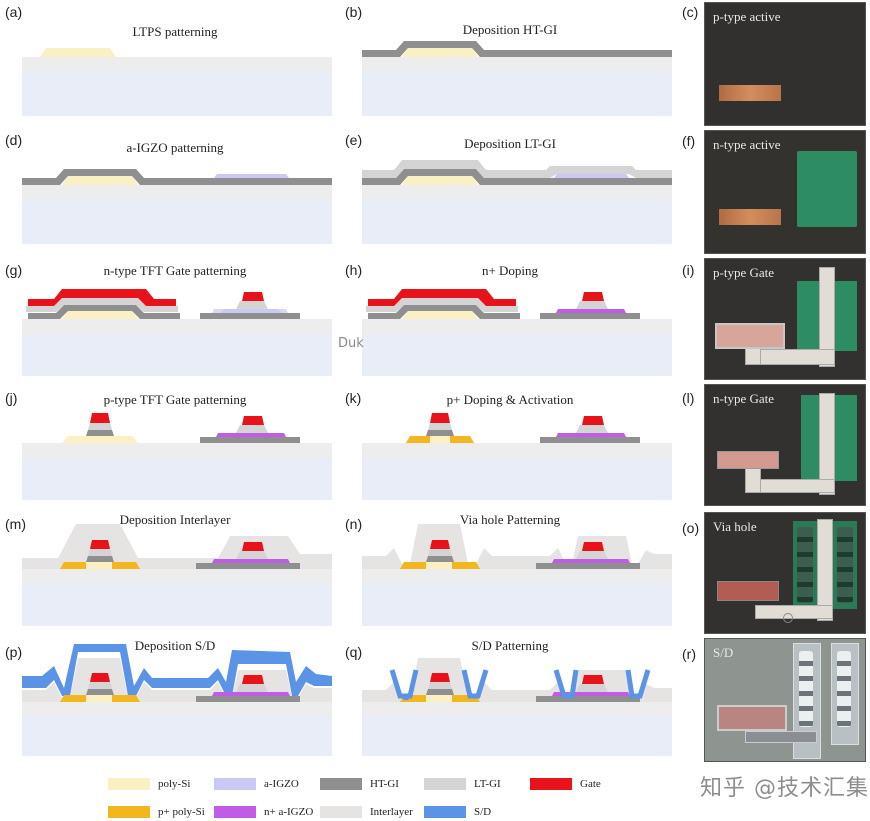 Image resolution: width=870 pixels, height=821 pixels. What do you see at coordinates (747, 144) in the screenshot?
I see `photo-label: n-type active` at bounding box center [747, 144].